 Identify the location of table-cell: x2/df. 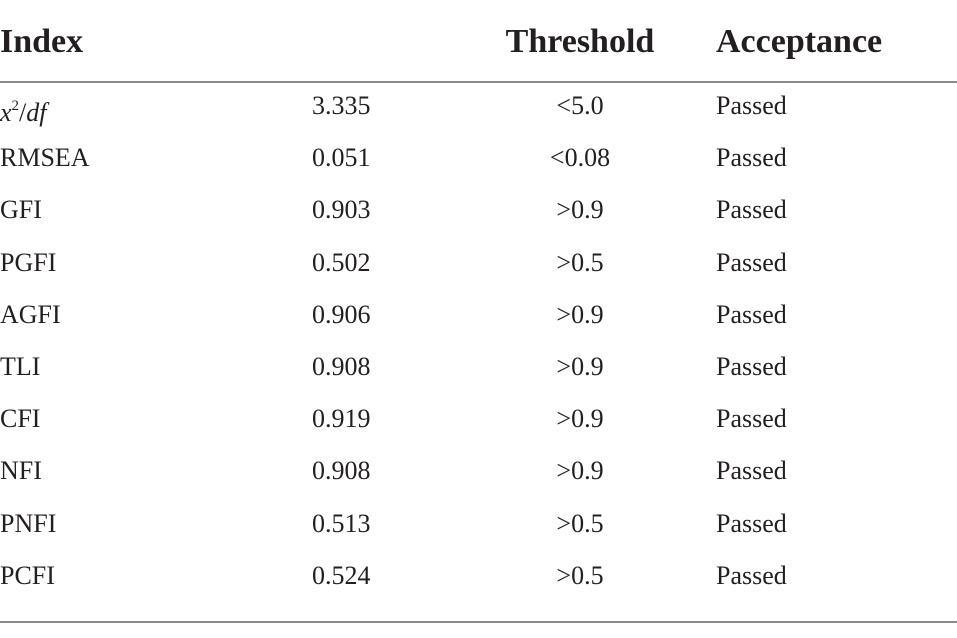
(23, 108).